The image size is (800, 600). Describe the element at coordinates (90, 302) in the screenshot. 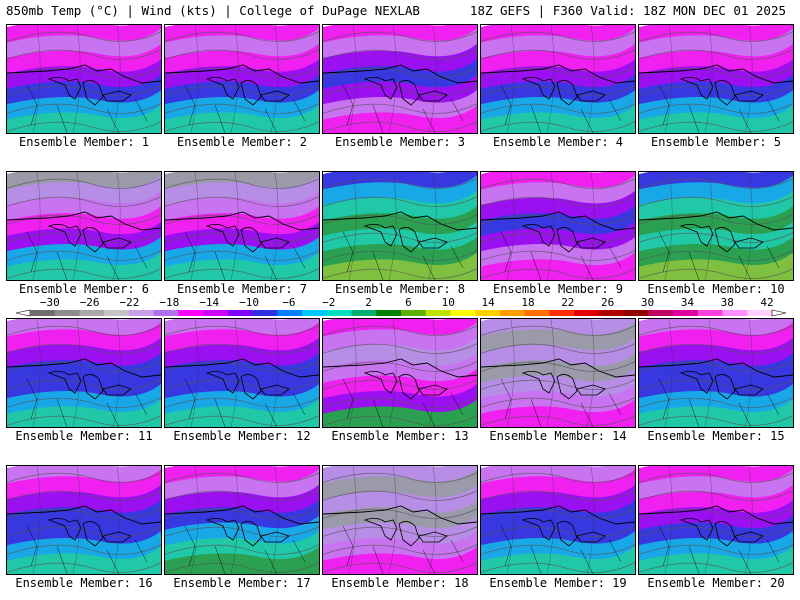

I see `colorbar-tick-label: −26` at that location.